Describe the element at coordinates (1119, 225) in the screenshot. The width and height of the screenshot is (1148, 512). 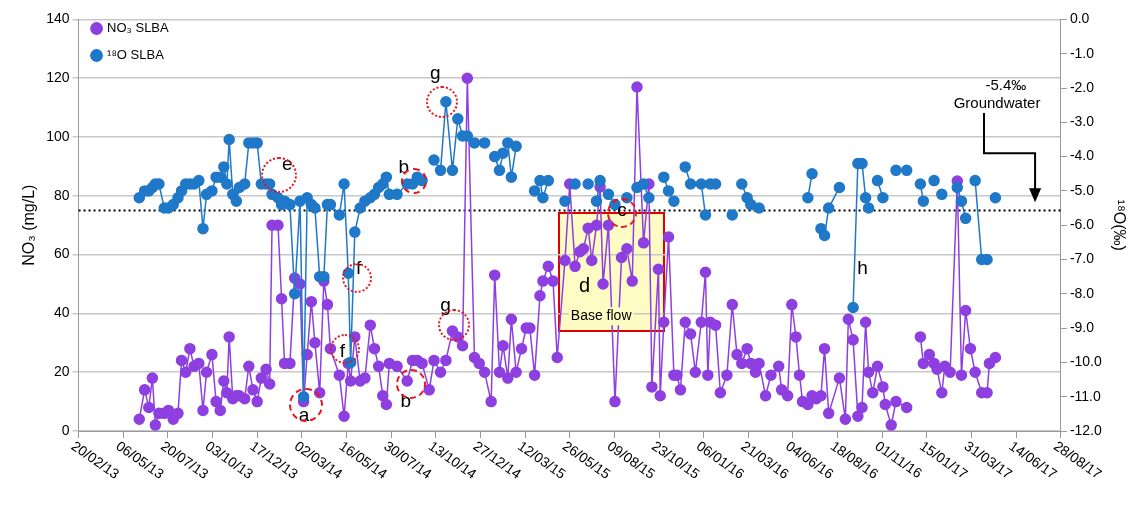
I see `y2-axis-title: ¹⁸O(‰)` at that location.